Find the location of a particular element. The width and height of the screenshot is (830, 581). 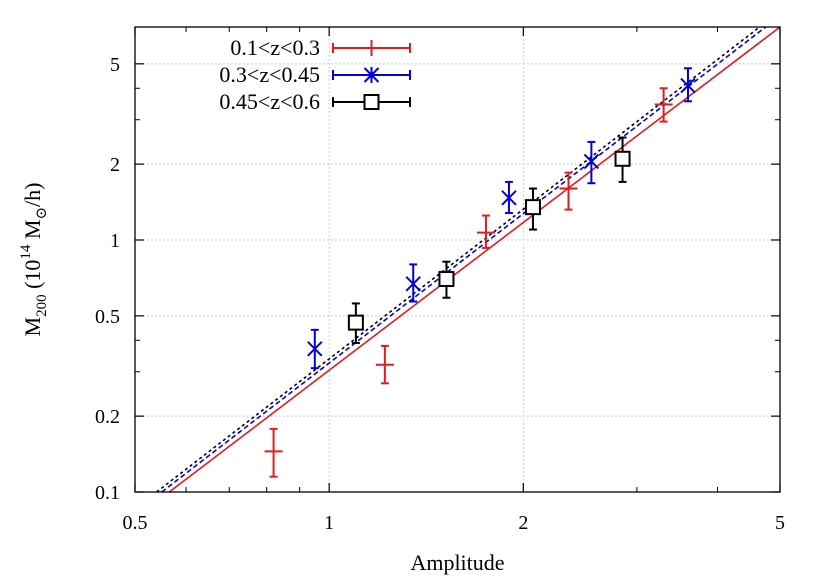

x-tick-label: 0.5 is located at coordinates (135, 523).